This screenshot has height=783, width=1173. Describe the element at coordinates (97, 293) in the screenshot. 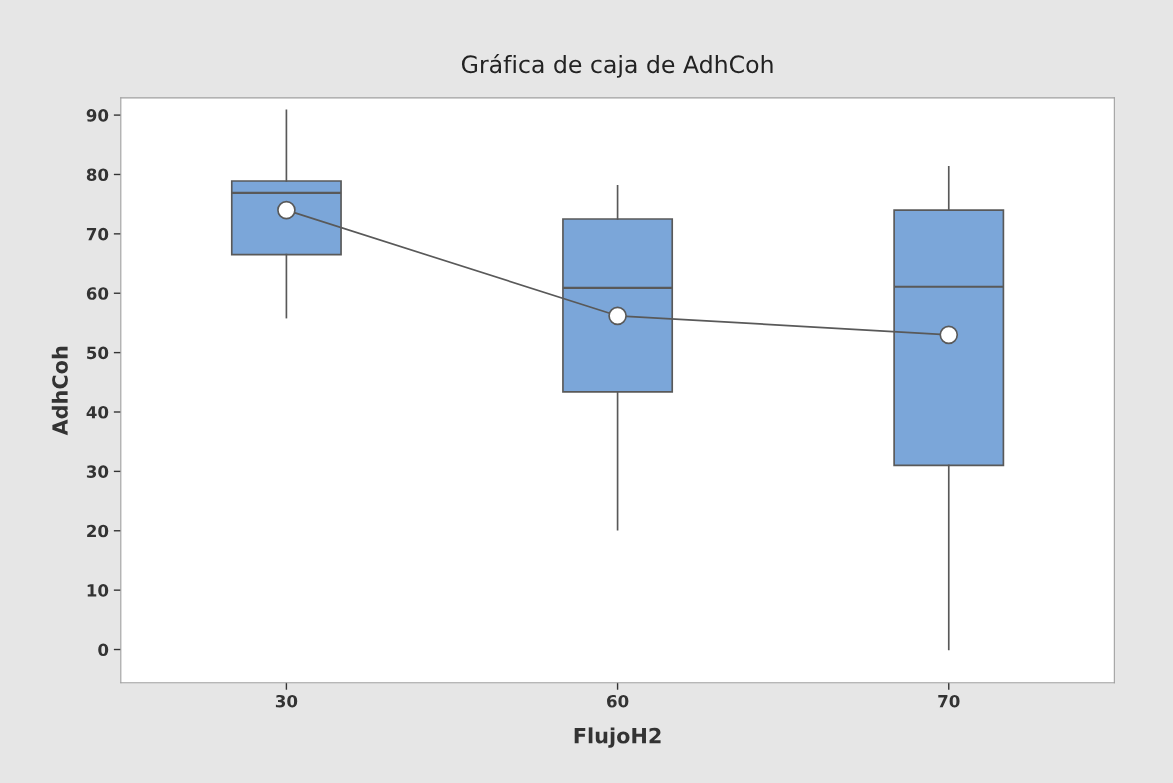

I see `y-tick-label: 60` at that location.